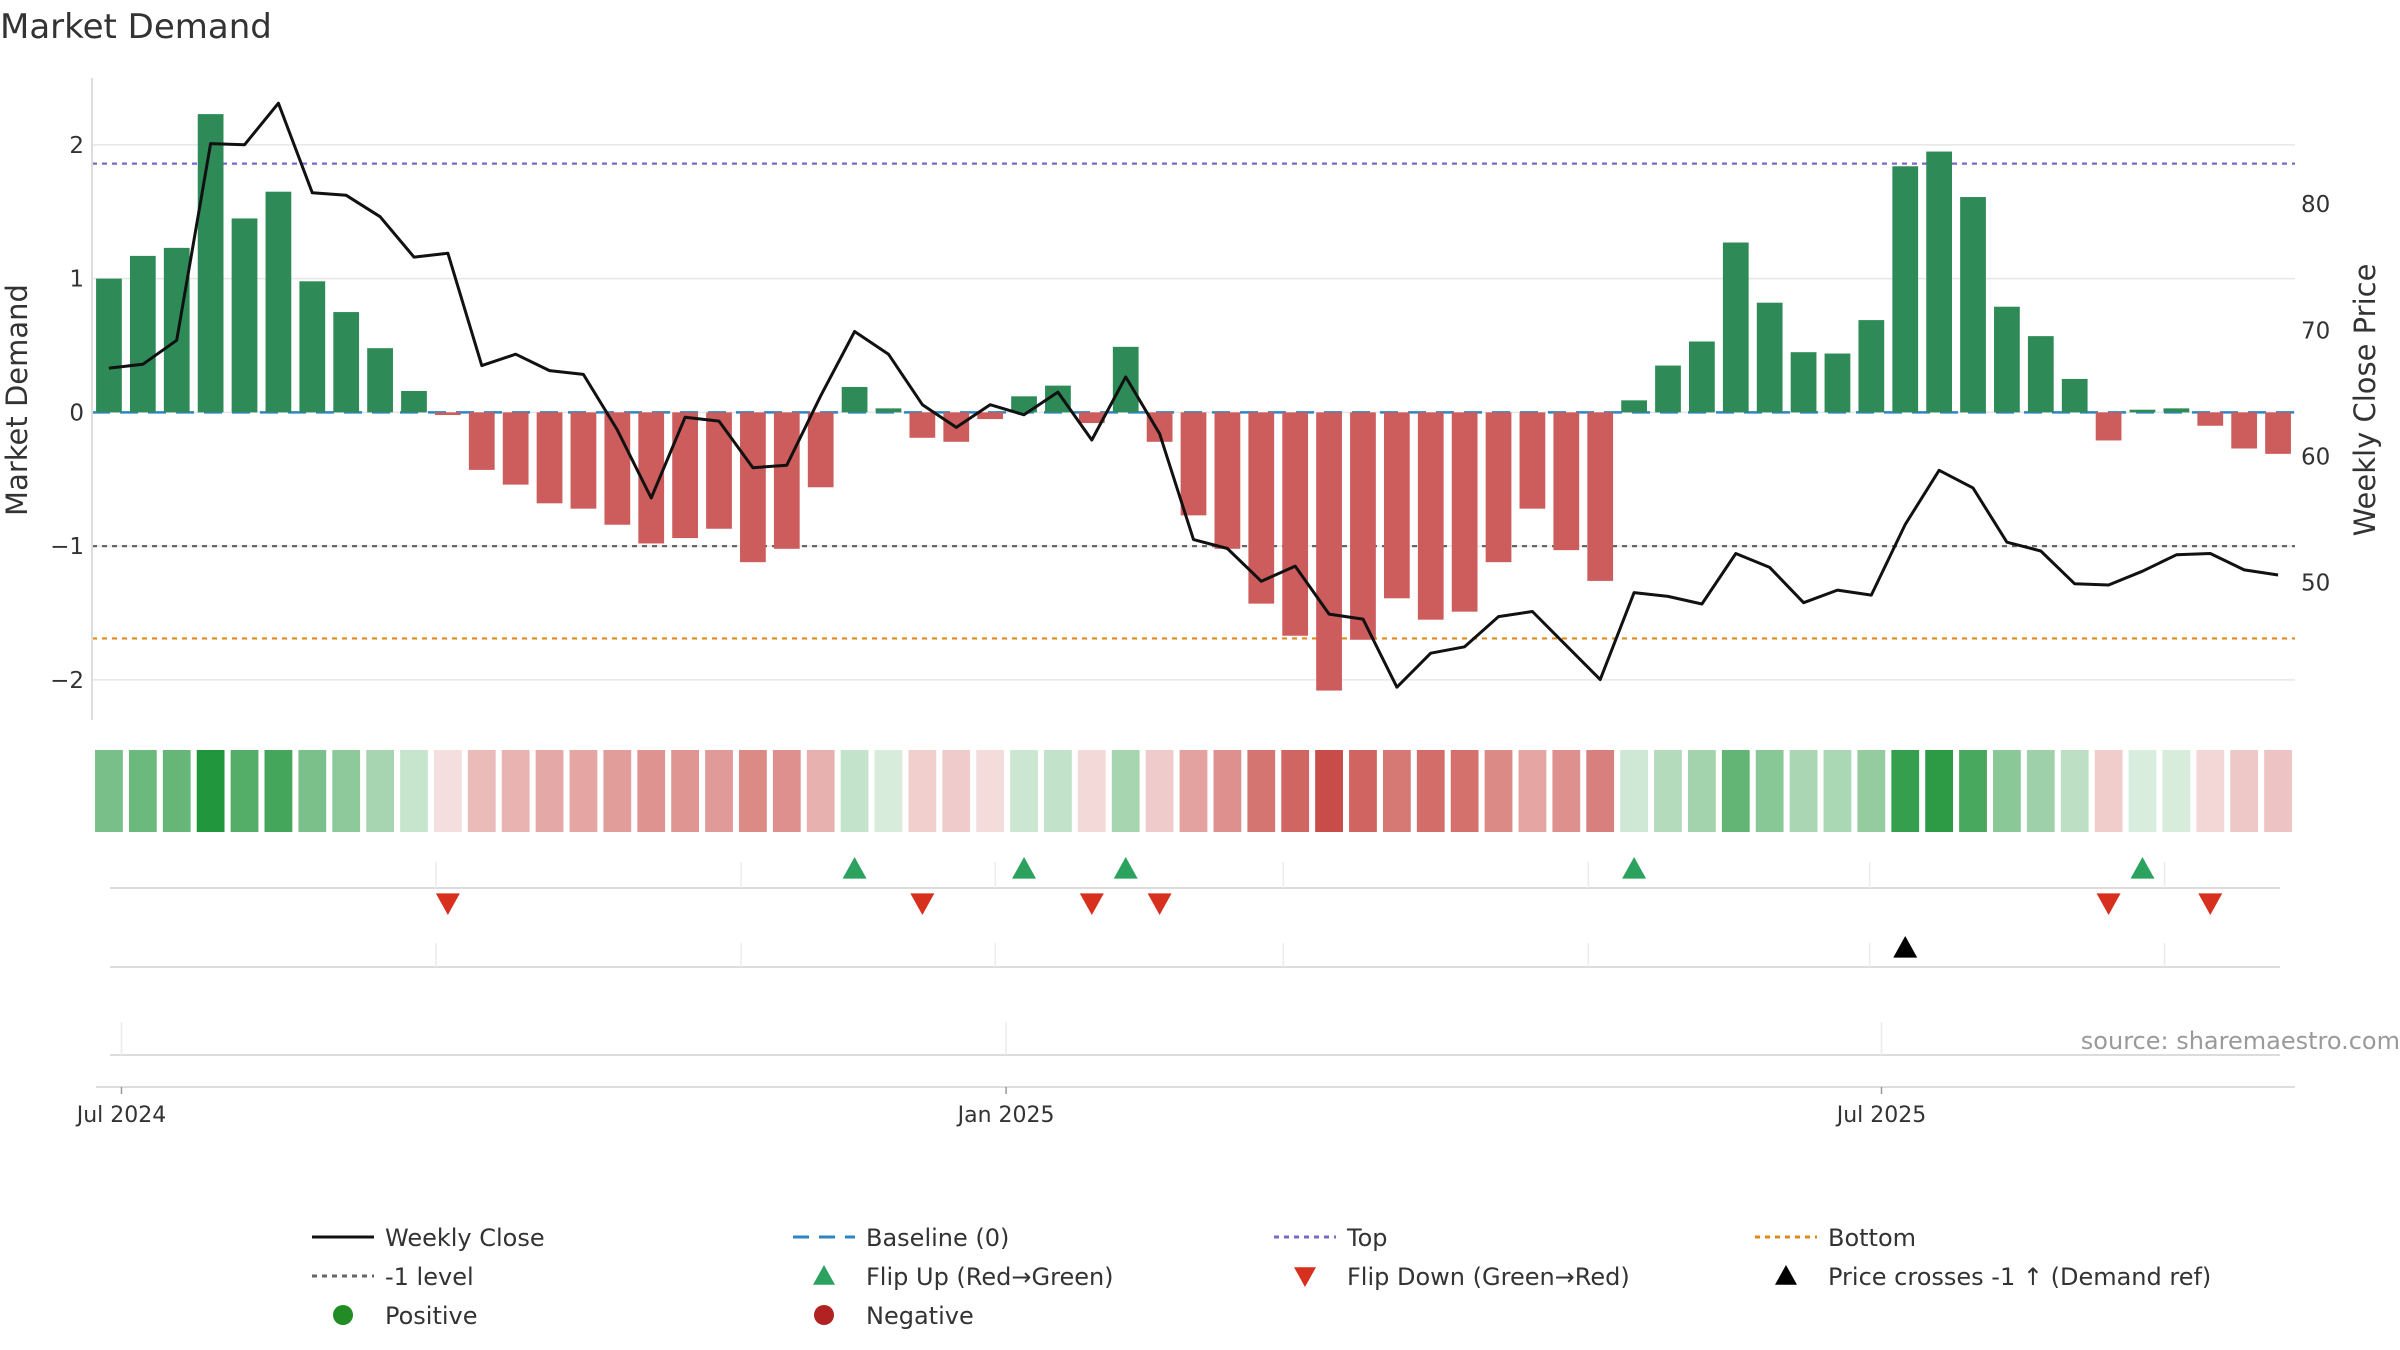  I want to click on legend-item: -1 level, so click(393, 1277).